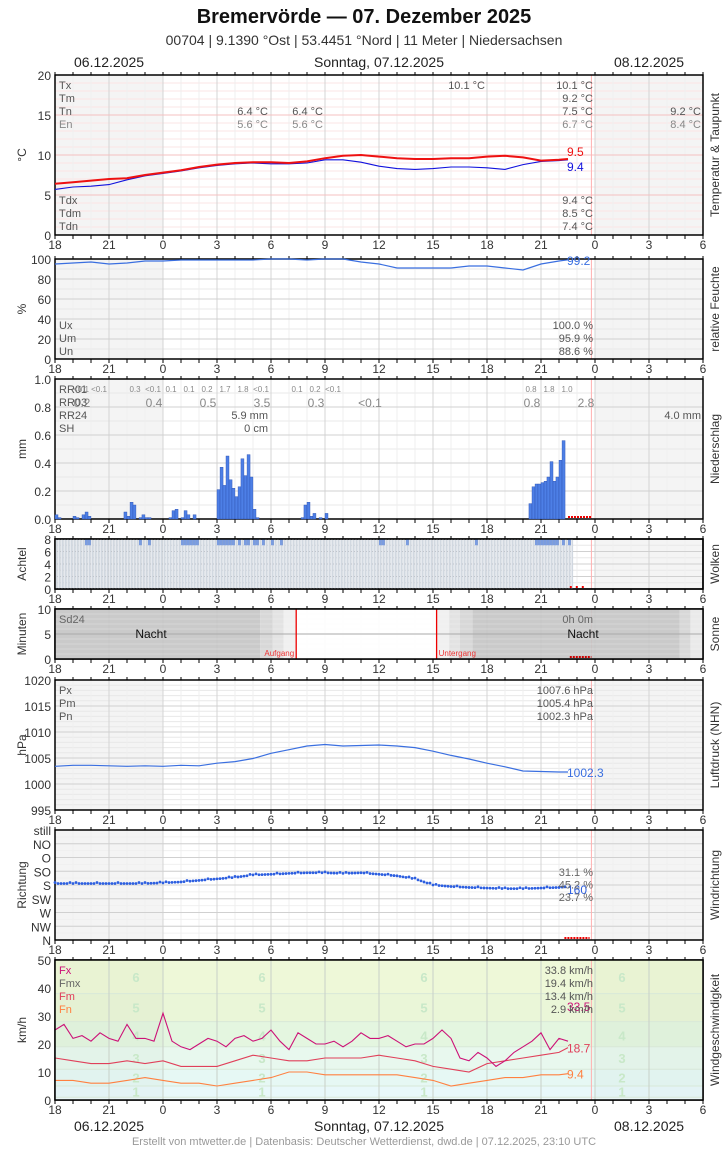 The width and height of the screenshot is (728, 1150). Describe the element at coordinates (487, 529) in the screenshot. I see `svg-text: 18` at that location.